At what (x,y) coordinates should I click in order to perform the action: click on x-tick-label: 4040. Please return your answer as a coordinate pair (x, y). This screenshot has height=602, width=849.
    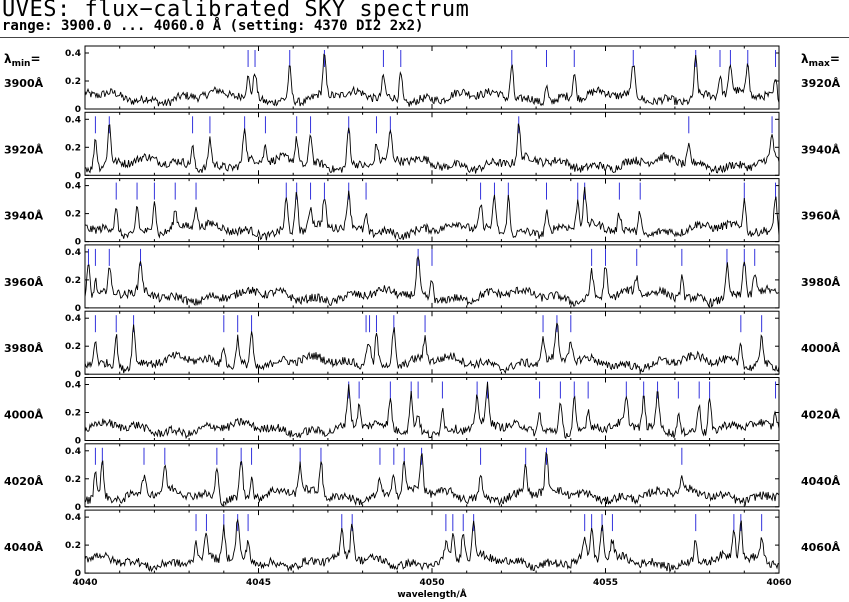
    Looking at the image, I should click on (84, 583).